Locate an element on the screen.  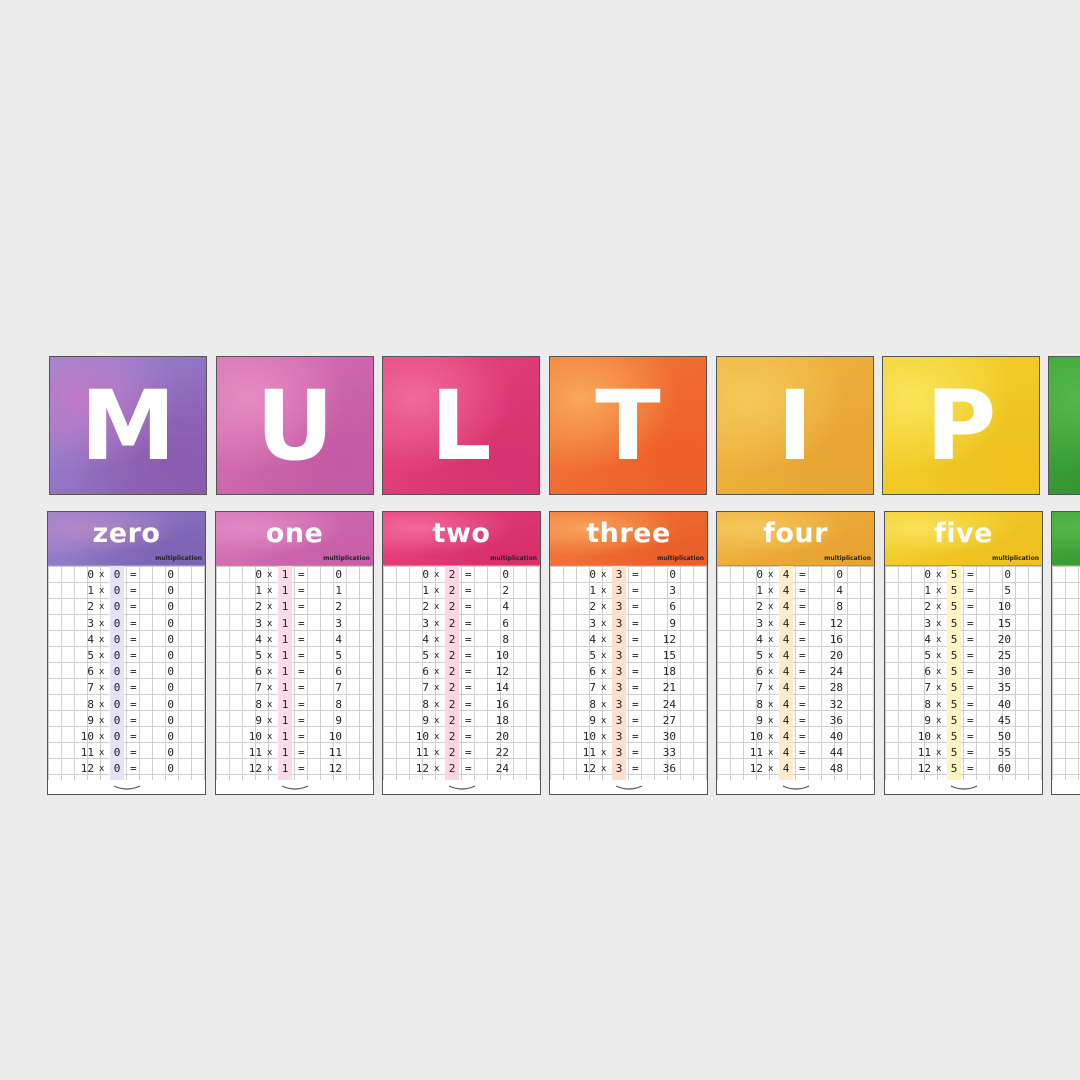
row-product: 25 is located at coordinates (1004, 655).